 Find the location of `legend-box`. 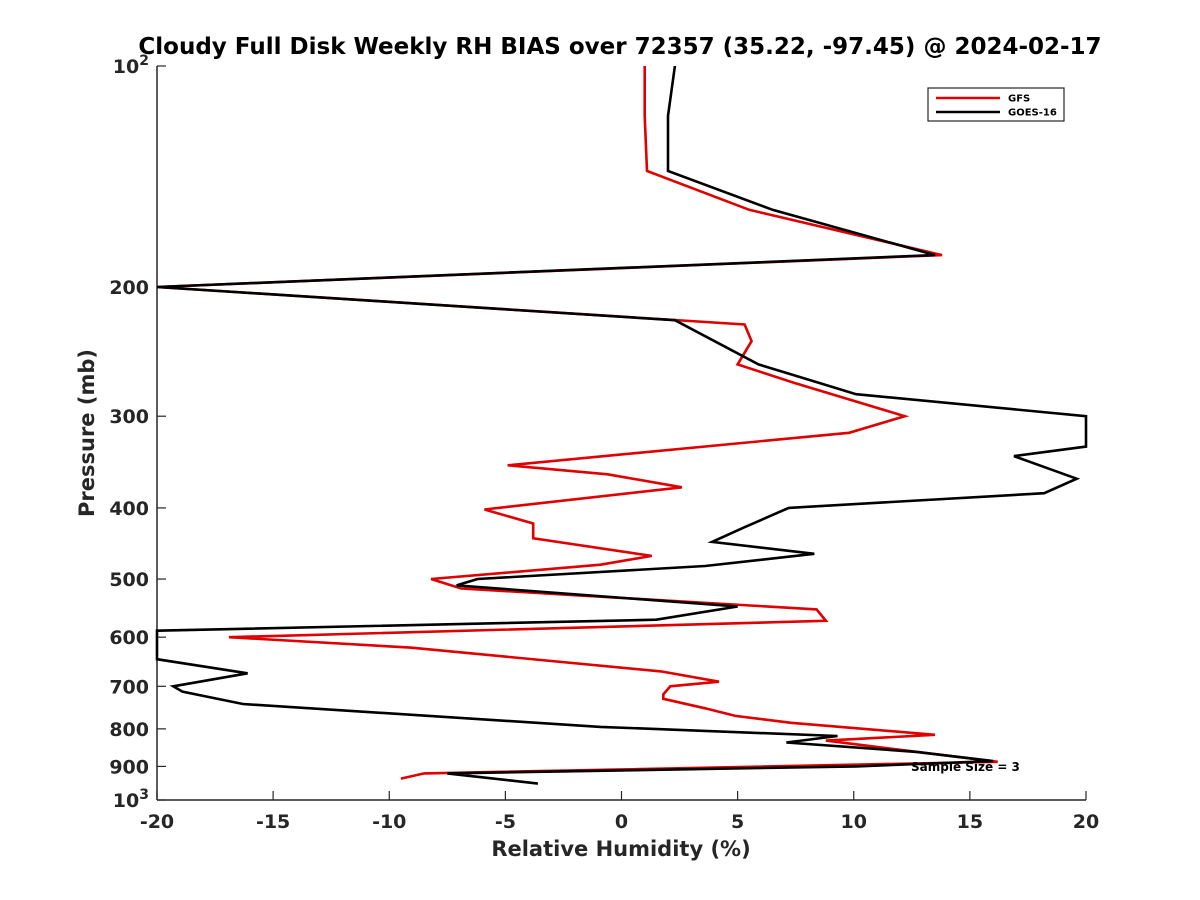

legend-box is located at coordinates (996, 104).